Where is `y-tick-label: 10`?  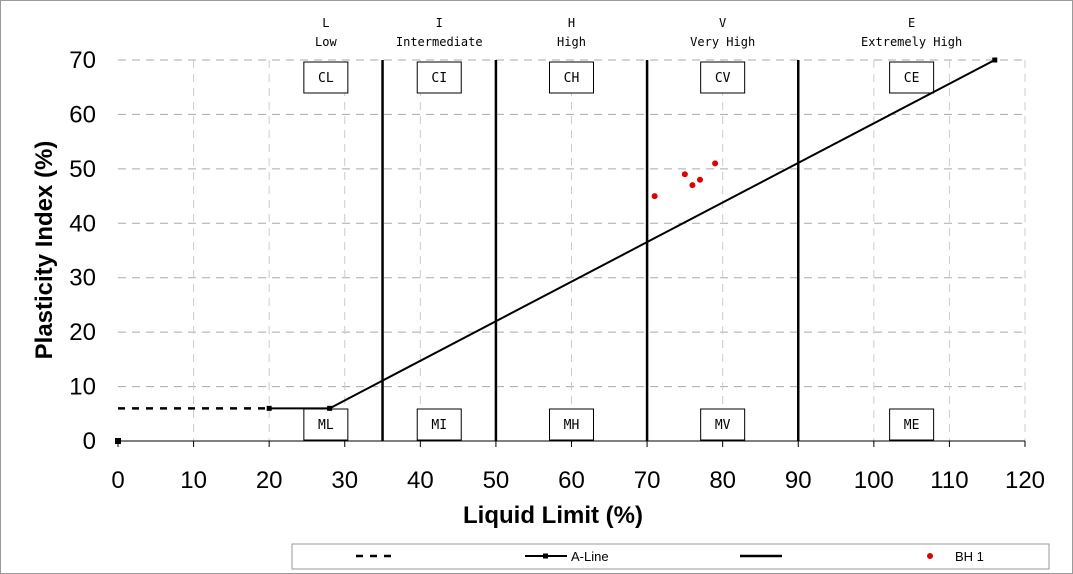 y-tick-label: 10 is located at coordinates (82, 387).